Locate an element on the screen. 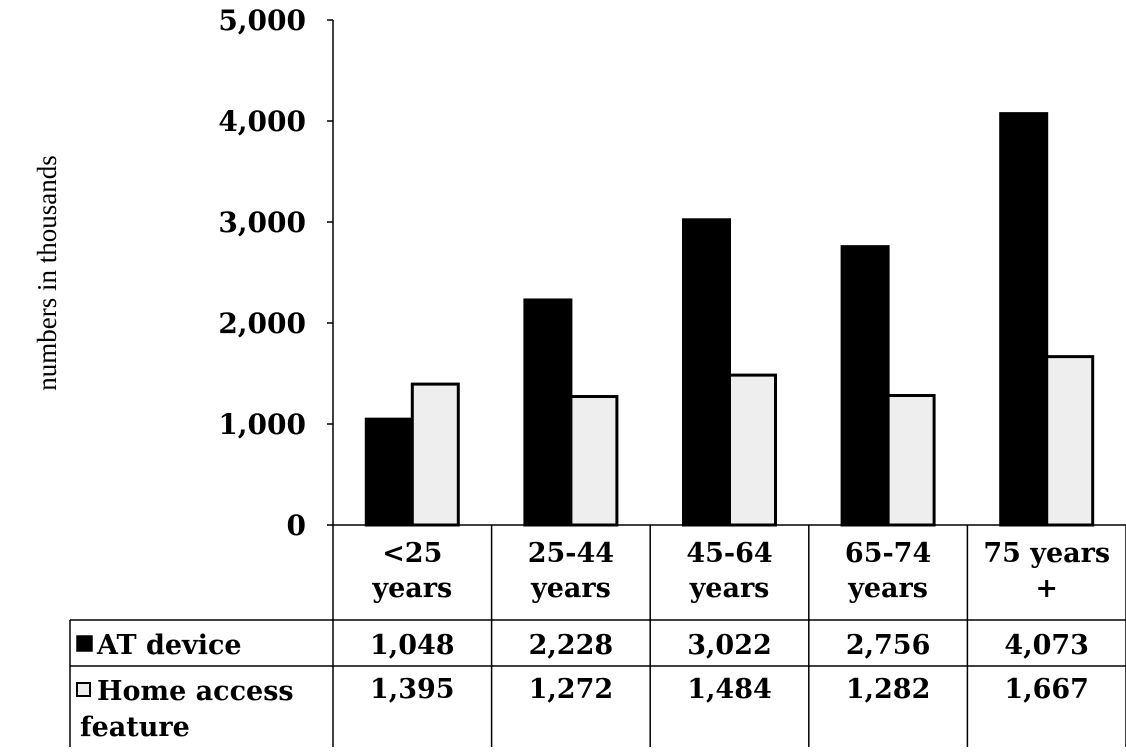  y-tick-label: 3,000 is located at coordinates (262, 222).